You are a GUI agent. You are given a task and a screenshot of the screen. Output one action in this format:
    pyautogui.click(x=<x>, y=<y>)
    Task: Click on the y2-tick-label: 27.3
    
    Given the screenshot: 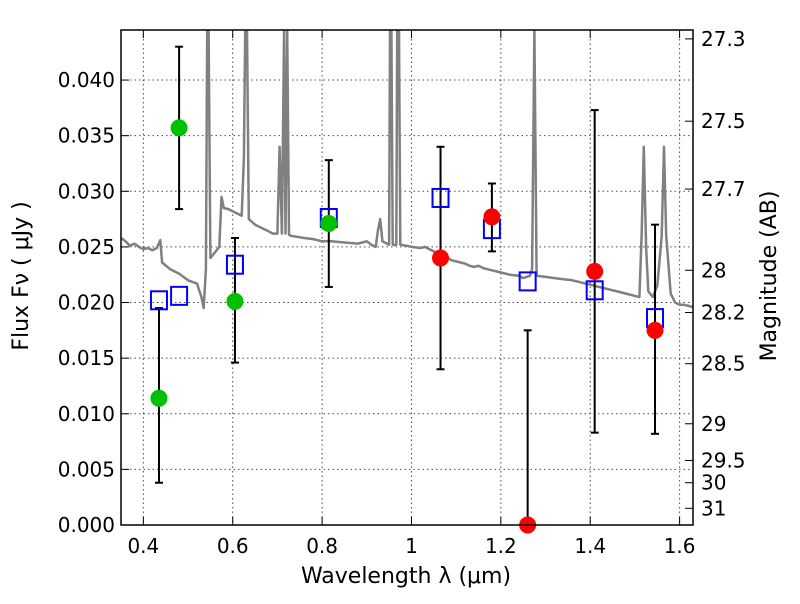 What is the action you would take?
    pyautogui.click(x=723, y=39)
    